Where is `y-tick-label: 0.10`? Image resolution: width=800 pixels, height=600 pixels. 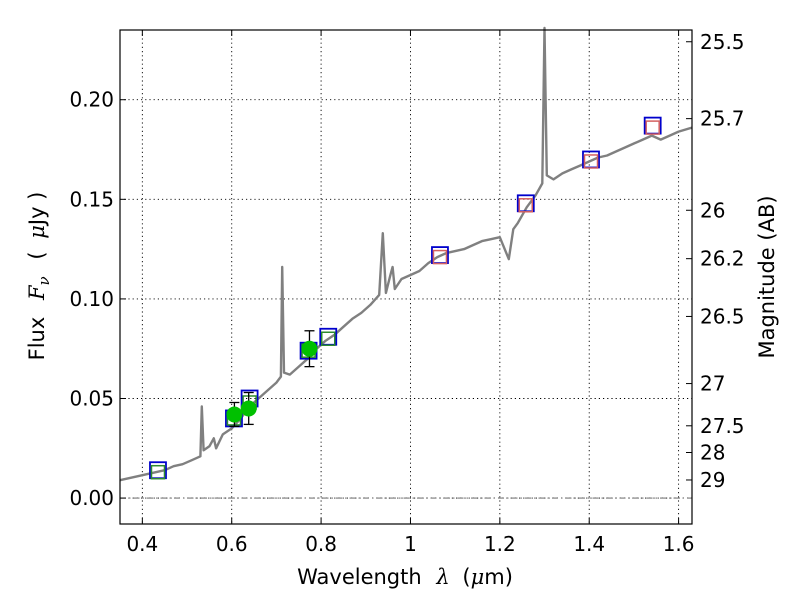
y-tick-label: 0.10 is located at coordinates (91, 299).